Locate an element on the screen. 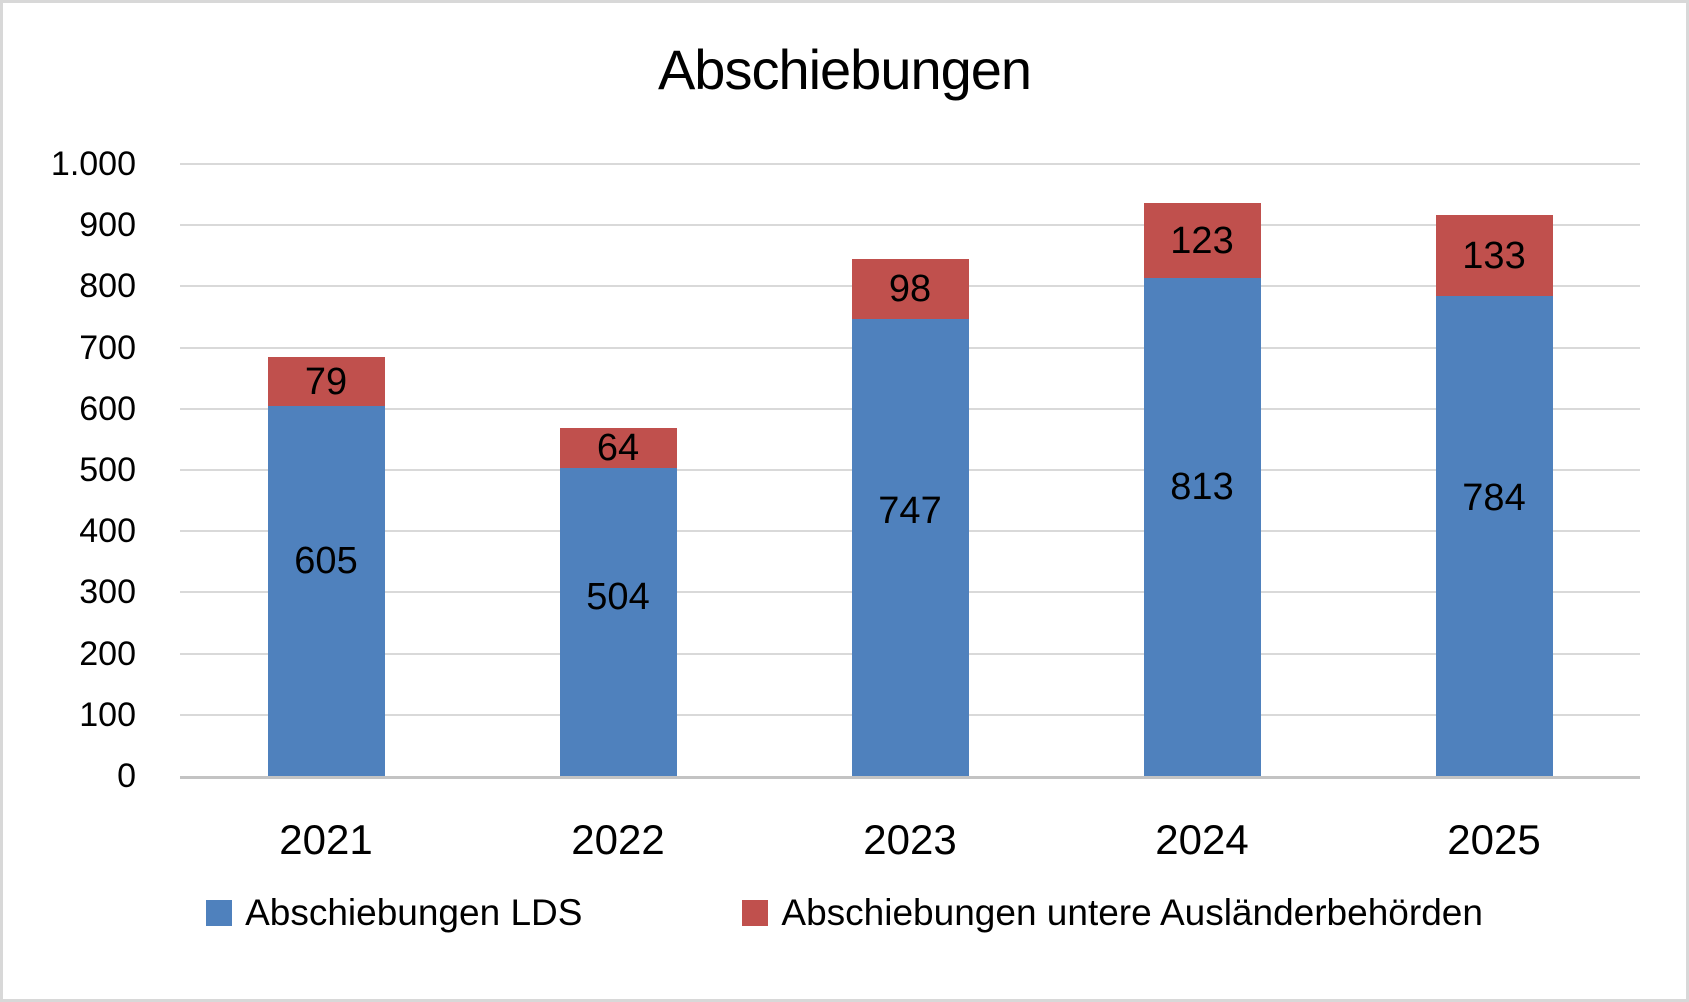 The image size is (1689, 1002). bar-2025: 784 133 is located at coordinates (1494, 470).